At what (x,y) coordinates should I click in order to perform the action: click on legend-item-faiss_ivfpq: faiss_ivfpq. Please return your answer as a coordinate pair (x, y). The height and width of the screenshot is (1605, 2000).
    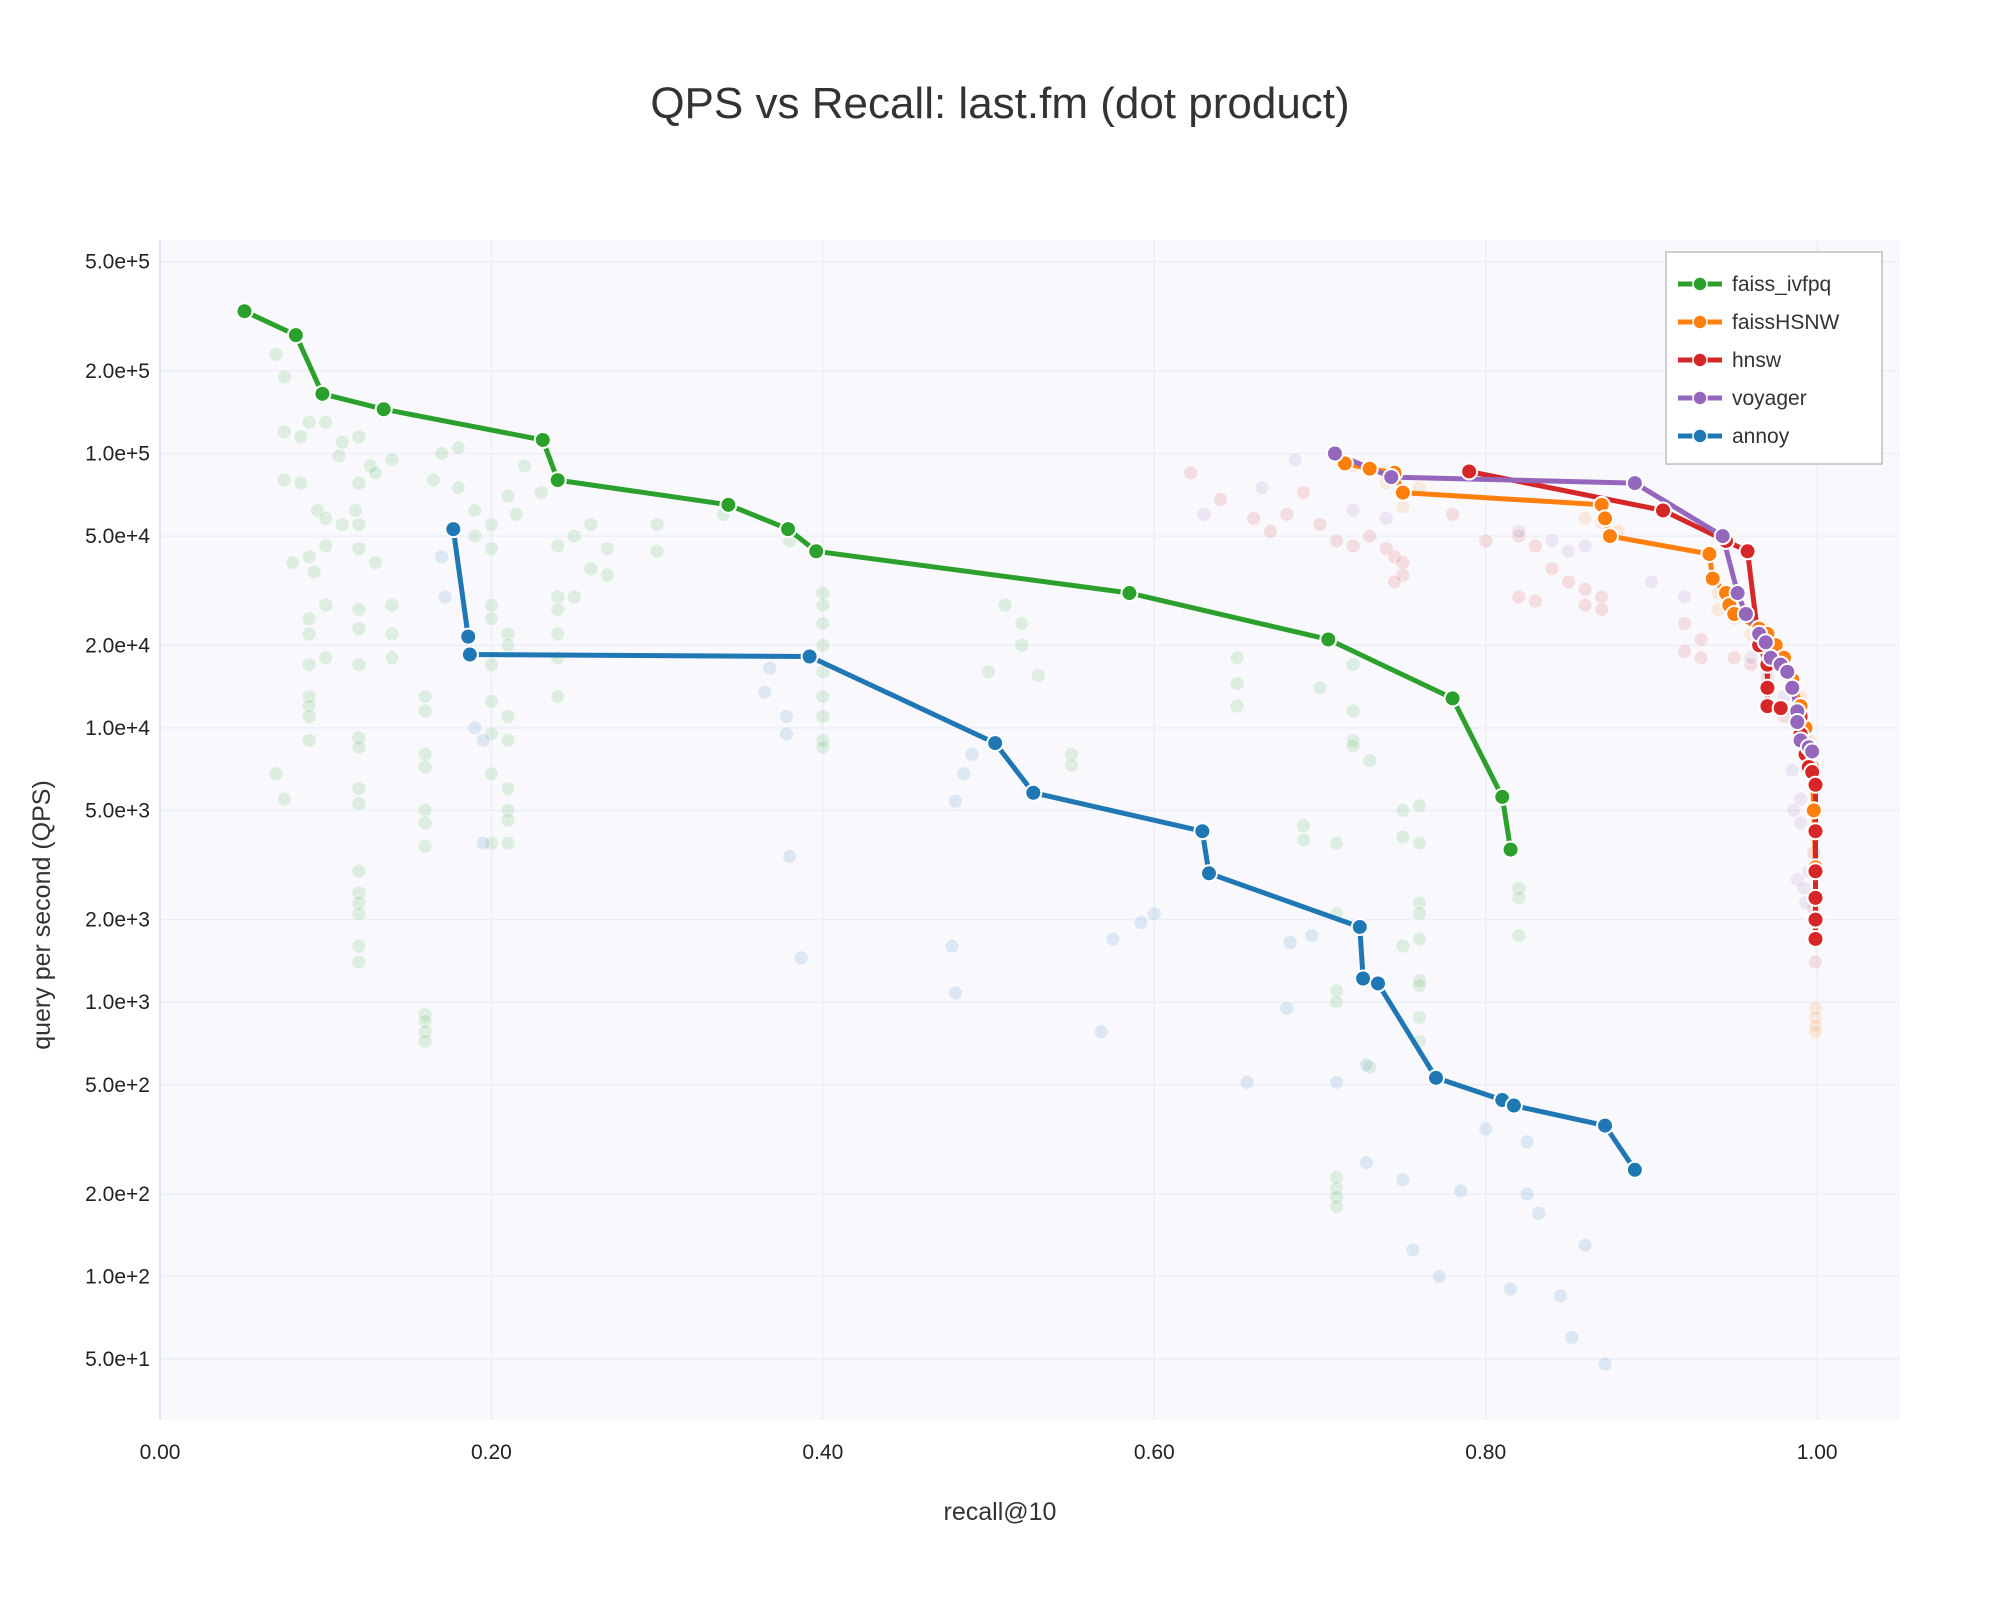
    Looking at the image, I should click on (1754, 284).